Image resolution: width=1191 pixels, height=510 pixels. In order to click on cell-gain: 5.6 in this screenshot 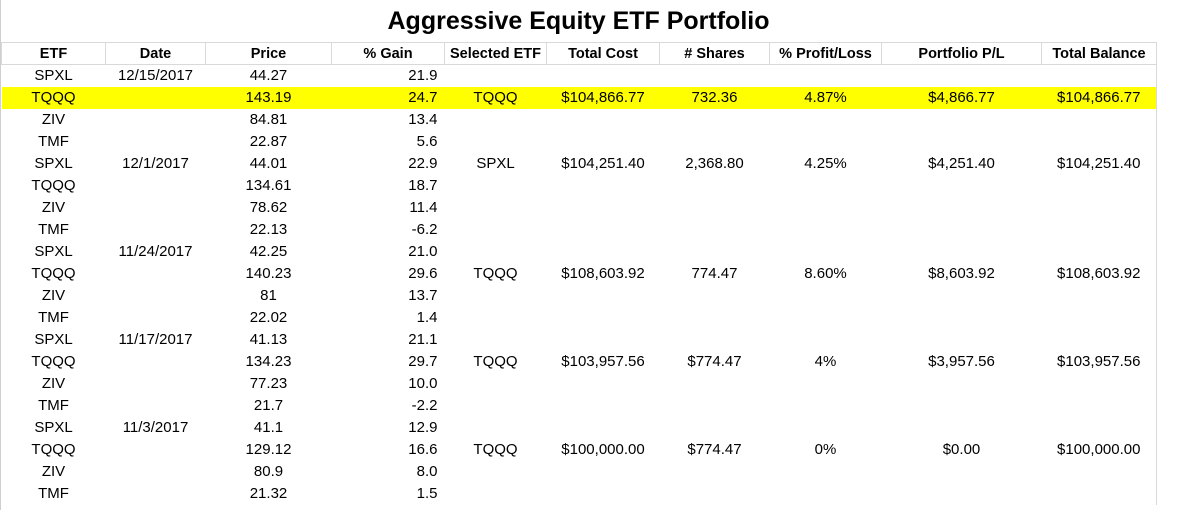, I will do `click(427, 141)`.